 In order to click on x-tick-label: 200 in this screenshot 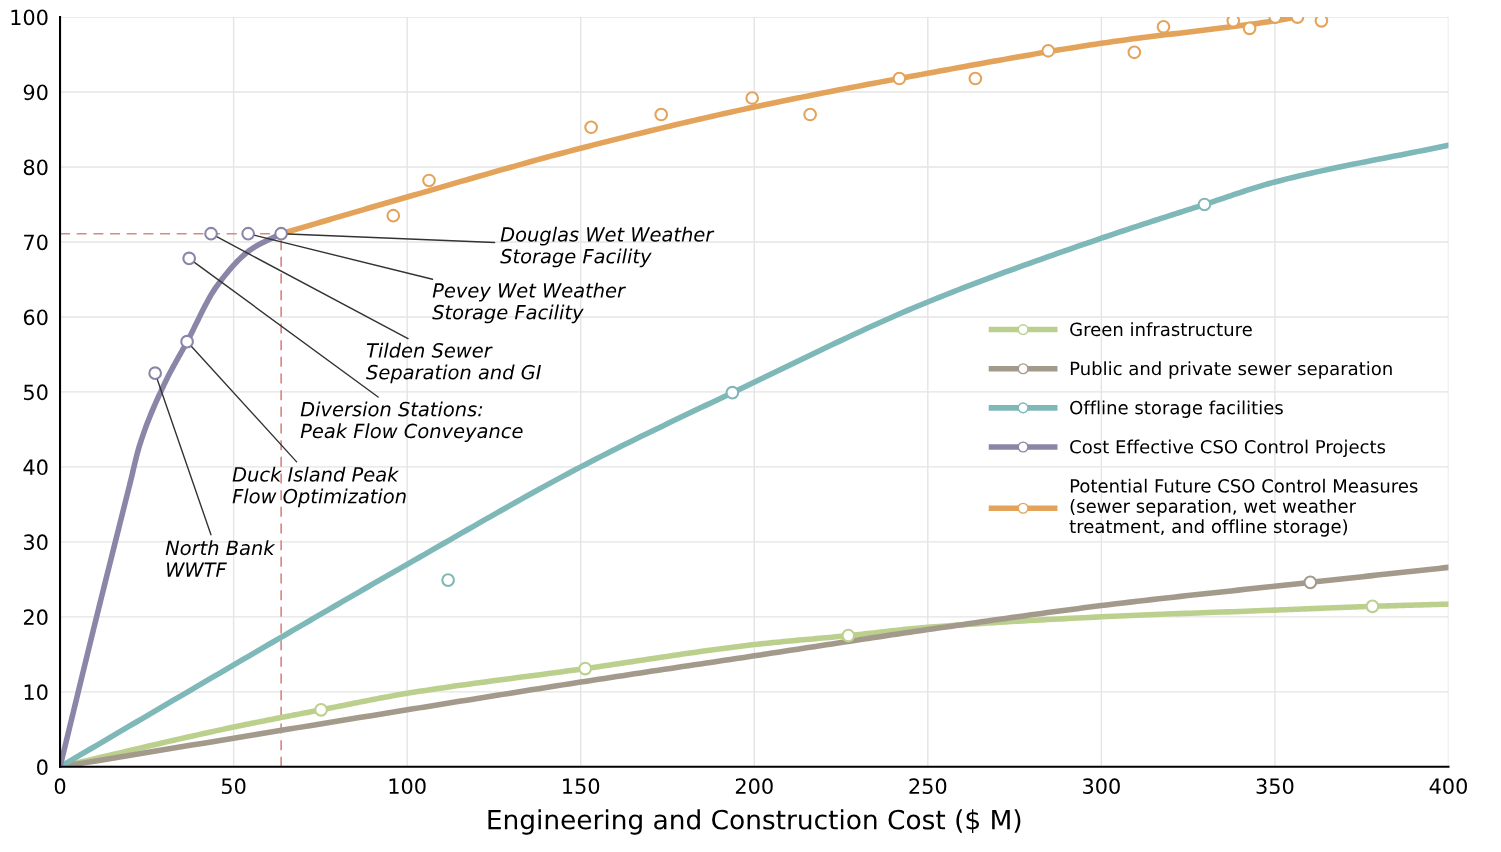, I will do `click(754, 786)`.